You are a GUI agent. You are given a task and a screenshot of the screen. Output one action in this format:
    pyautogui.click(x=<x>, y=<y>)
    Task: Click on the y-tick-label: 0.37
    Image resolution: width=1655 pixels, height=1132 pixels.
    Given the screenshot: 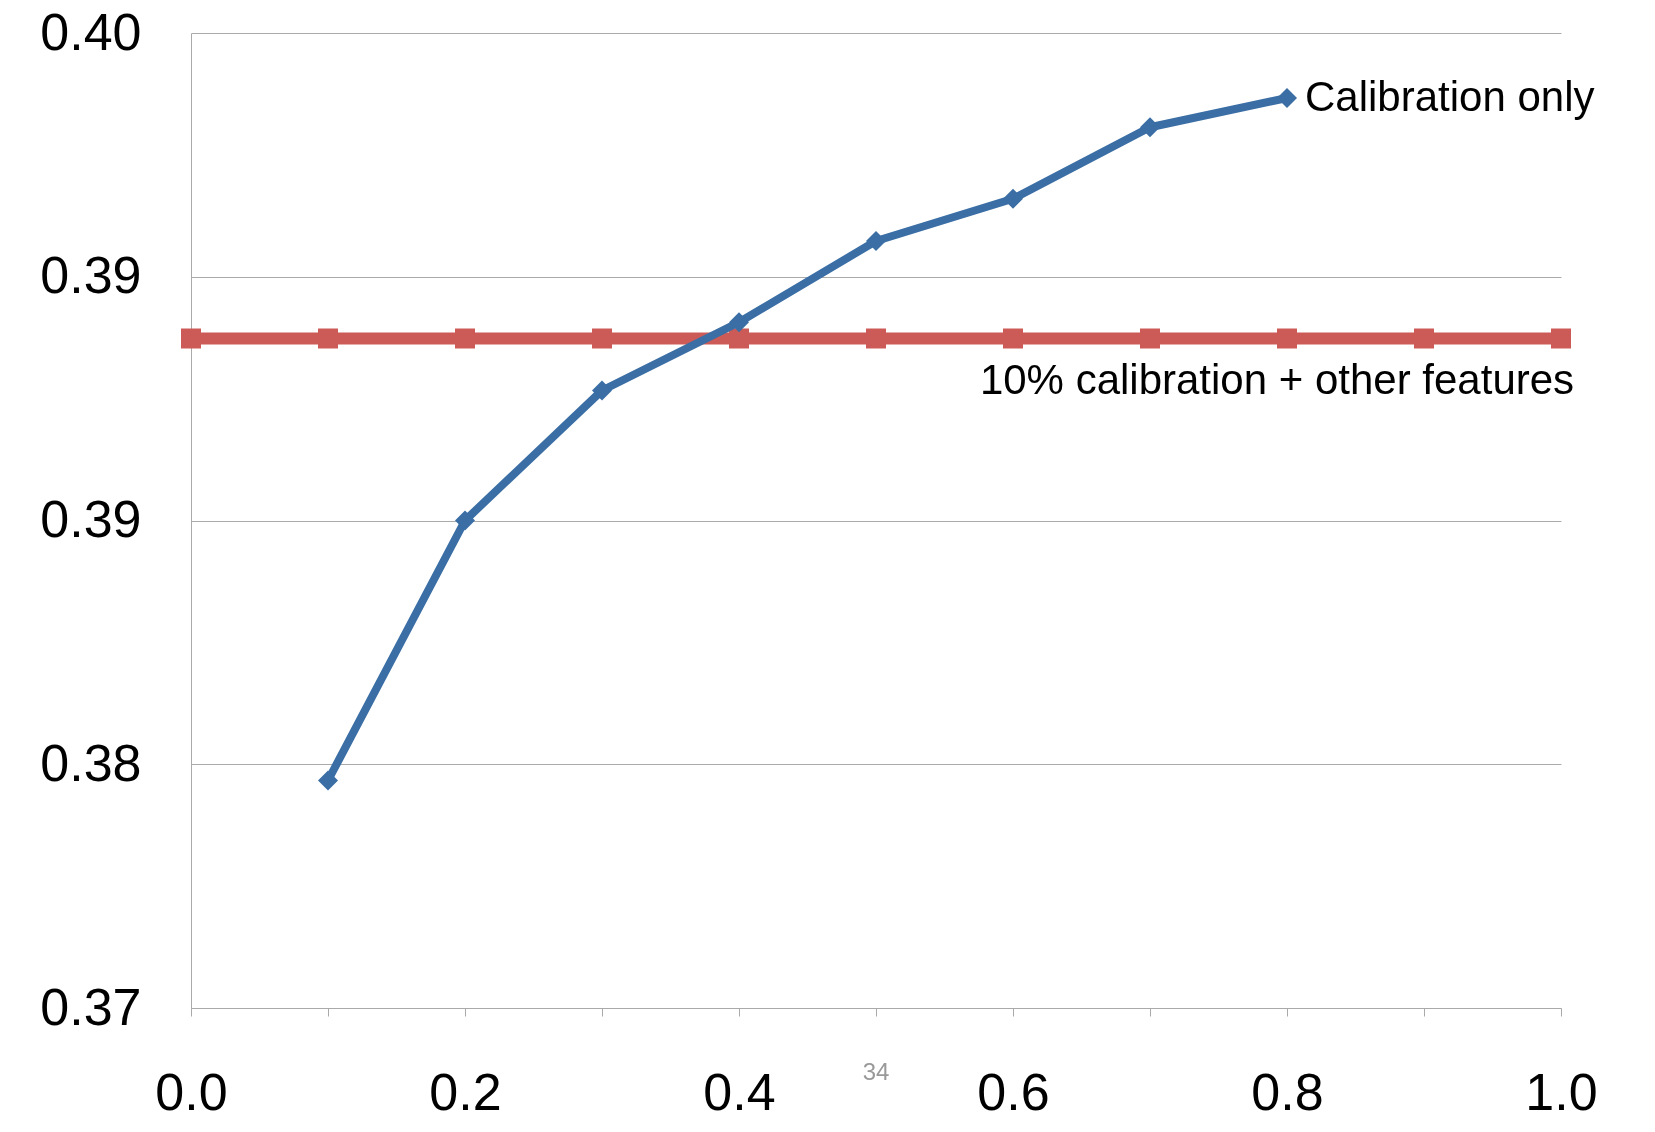 What is the action you would take?
    pyautogui.click(x=91, y=1006)
    